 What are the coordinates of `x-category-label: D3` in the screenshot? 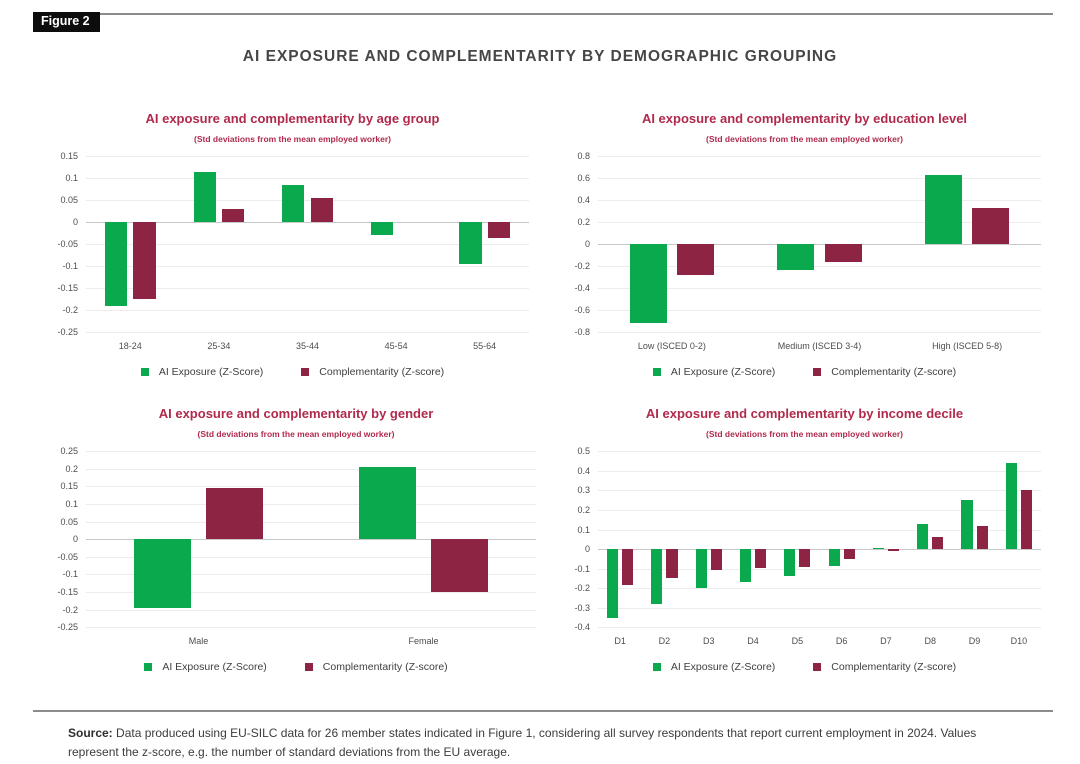 It's located at (708, 641).